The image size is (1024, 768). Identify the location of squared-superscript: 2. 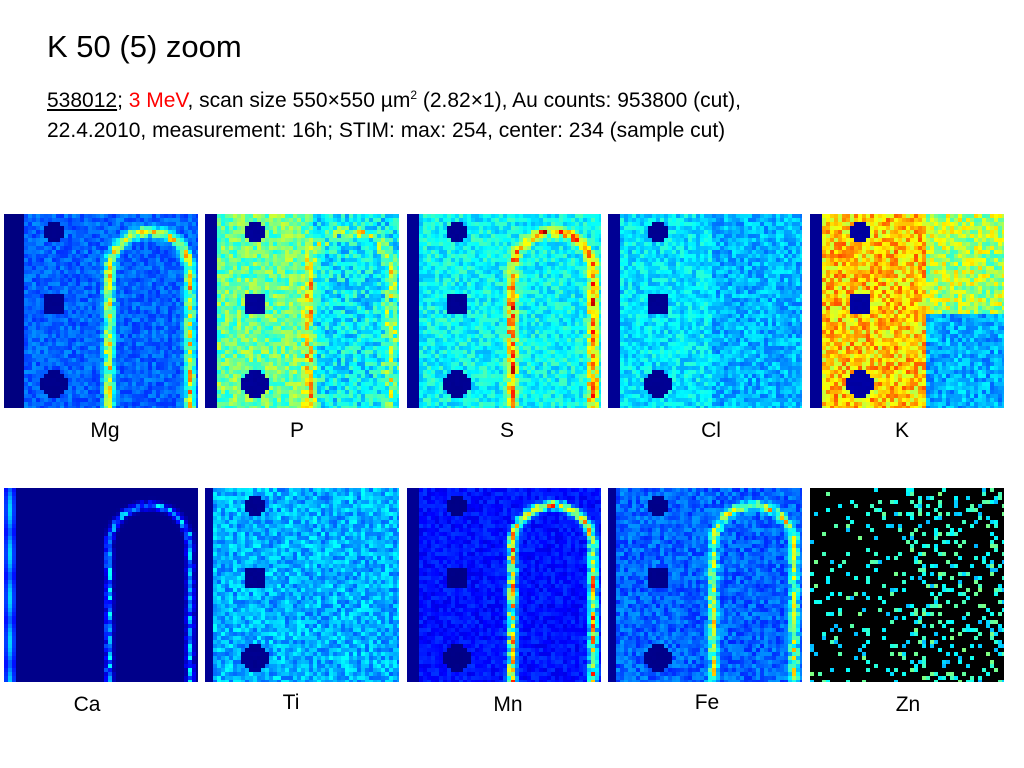
(414, 95).